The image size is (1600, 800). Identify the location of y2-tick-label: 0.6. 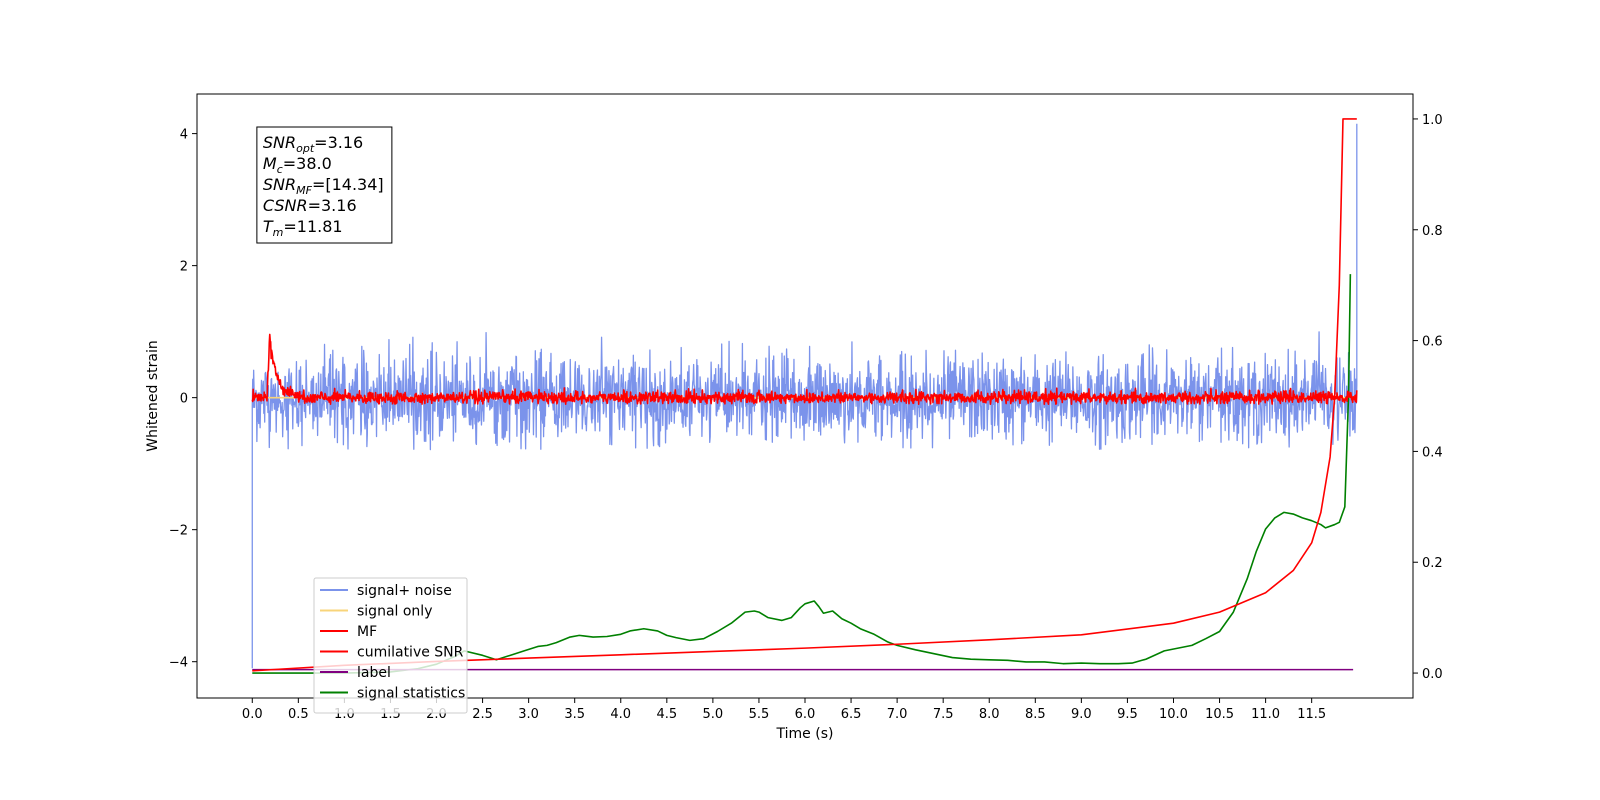
(1432, 342).